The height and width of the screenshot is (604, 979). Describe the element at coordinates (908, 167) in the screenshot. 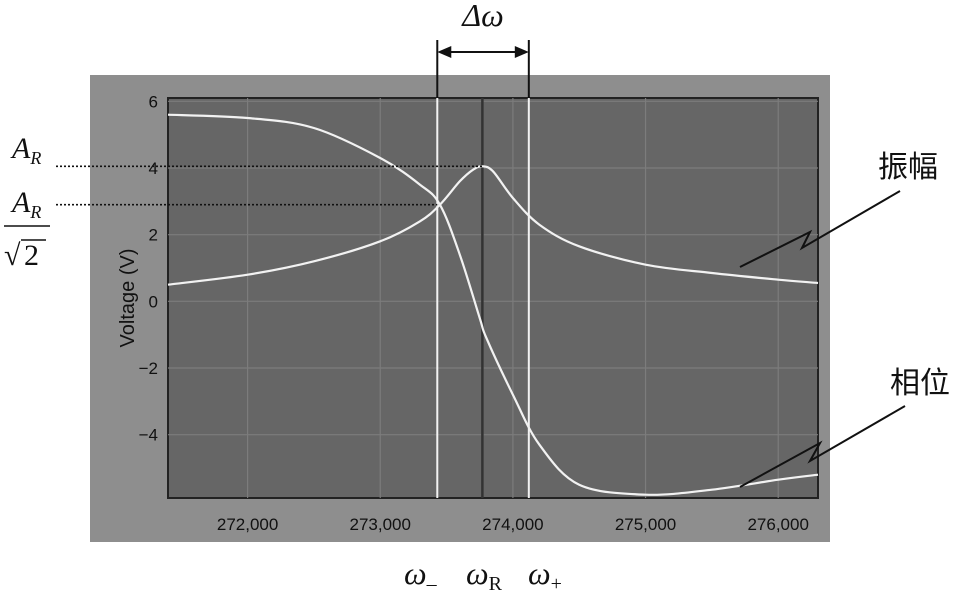

I see `amplitude-curve-label: 振幅` at that location.